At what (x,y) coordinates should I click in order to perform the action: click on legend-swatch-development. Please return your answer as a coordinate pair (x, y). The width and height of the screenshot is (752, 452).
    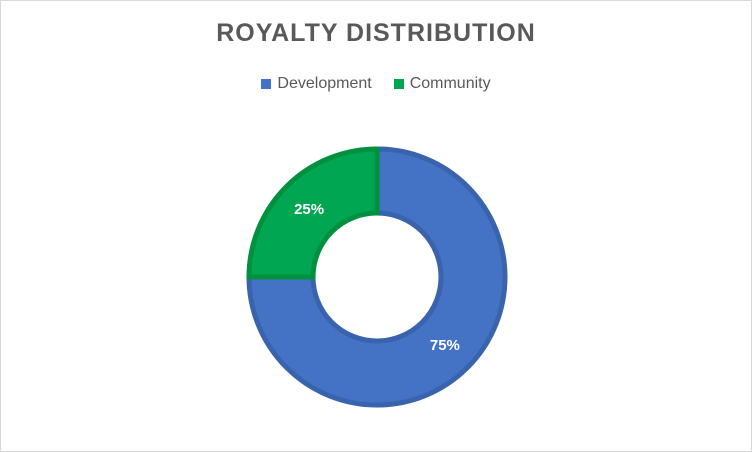
    Looking at the image, I should click on (266, 84).